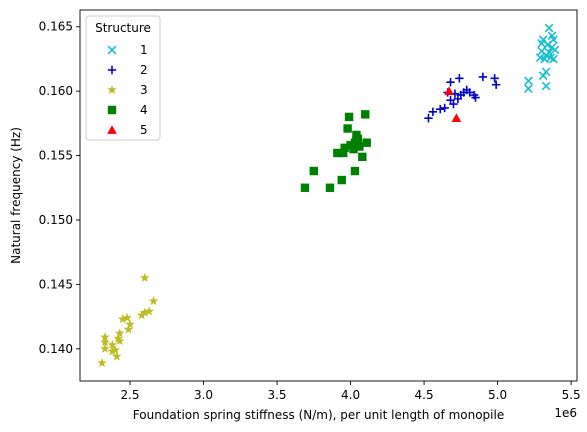  What do you see at coordinates (56, 284) in the screenshot?
I see `y-tick-label: 0.145` at bounding box center [56, 284].